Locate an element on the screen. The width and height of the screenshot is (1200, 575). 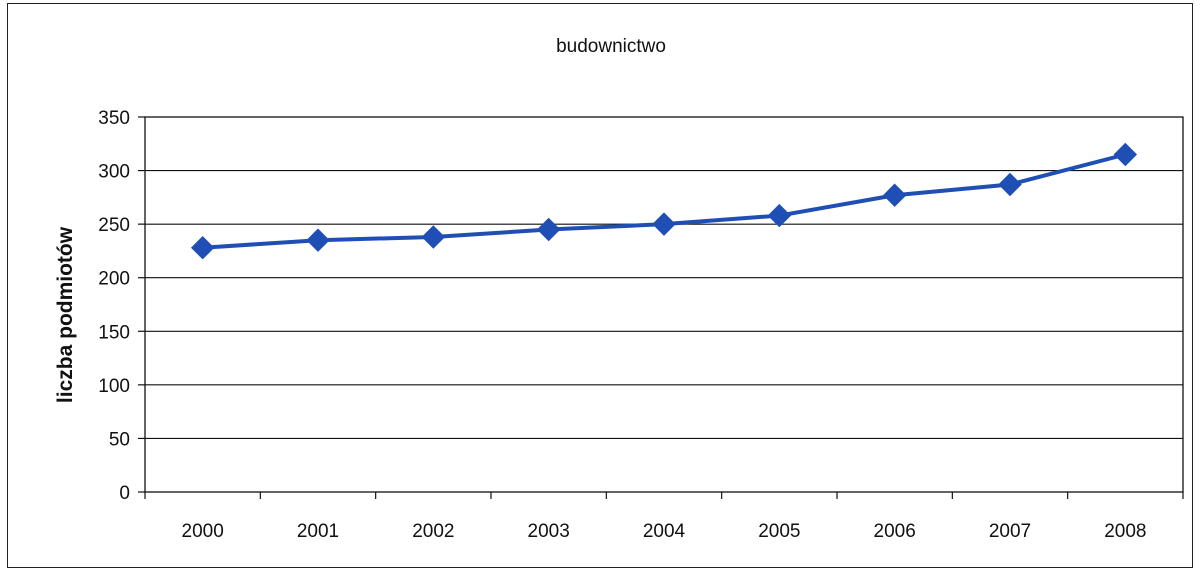
y-tick-labels: 0 50 100 150 200 250 300 350 is located at coordinates (114, 306).